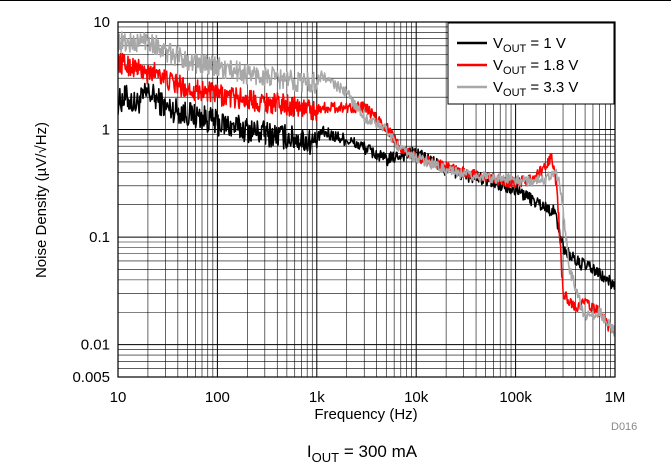 The height and width of the screenshot is (466, 671). Describe the element at coordinates (41, 200) in the screenshot. I see `y-axis-title: Noise Density (µV/√Hz)` at that location.